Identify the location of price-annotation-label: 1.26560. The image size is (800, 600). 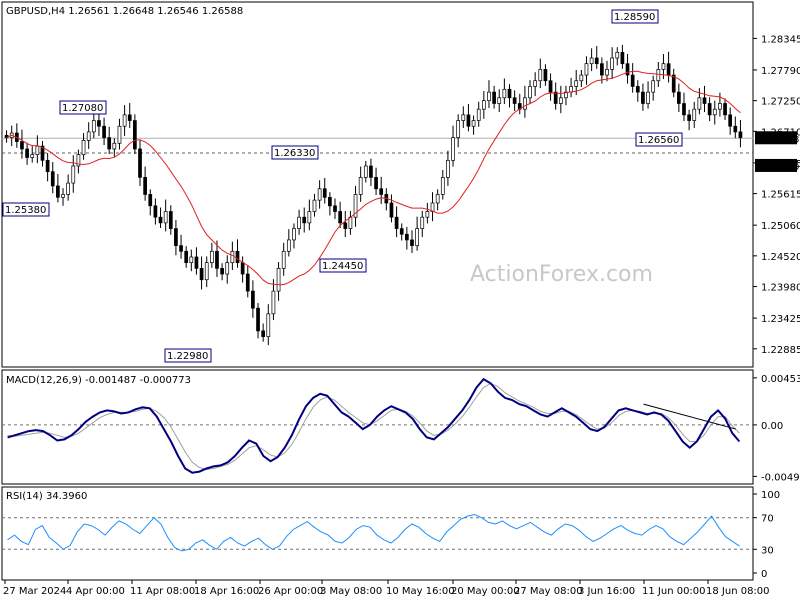
(658, 140).